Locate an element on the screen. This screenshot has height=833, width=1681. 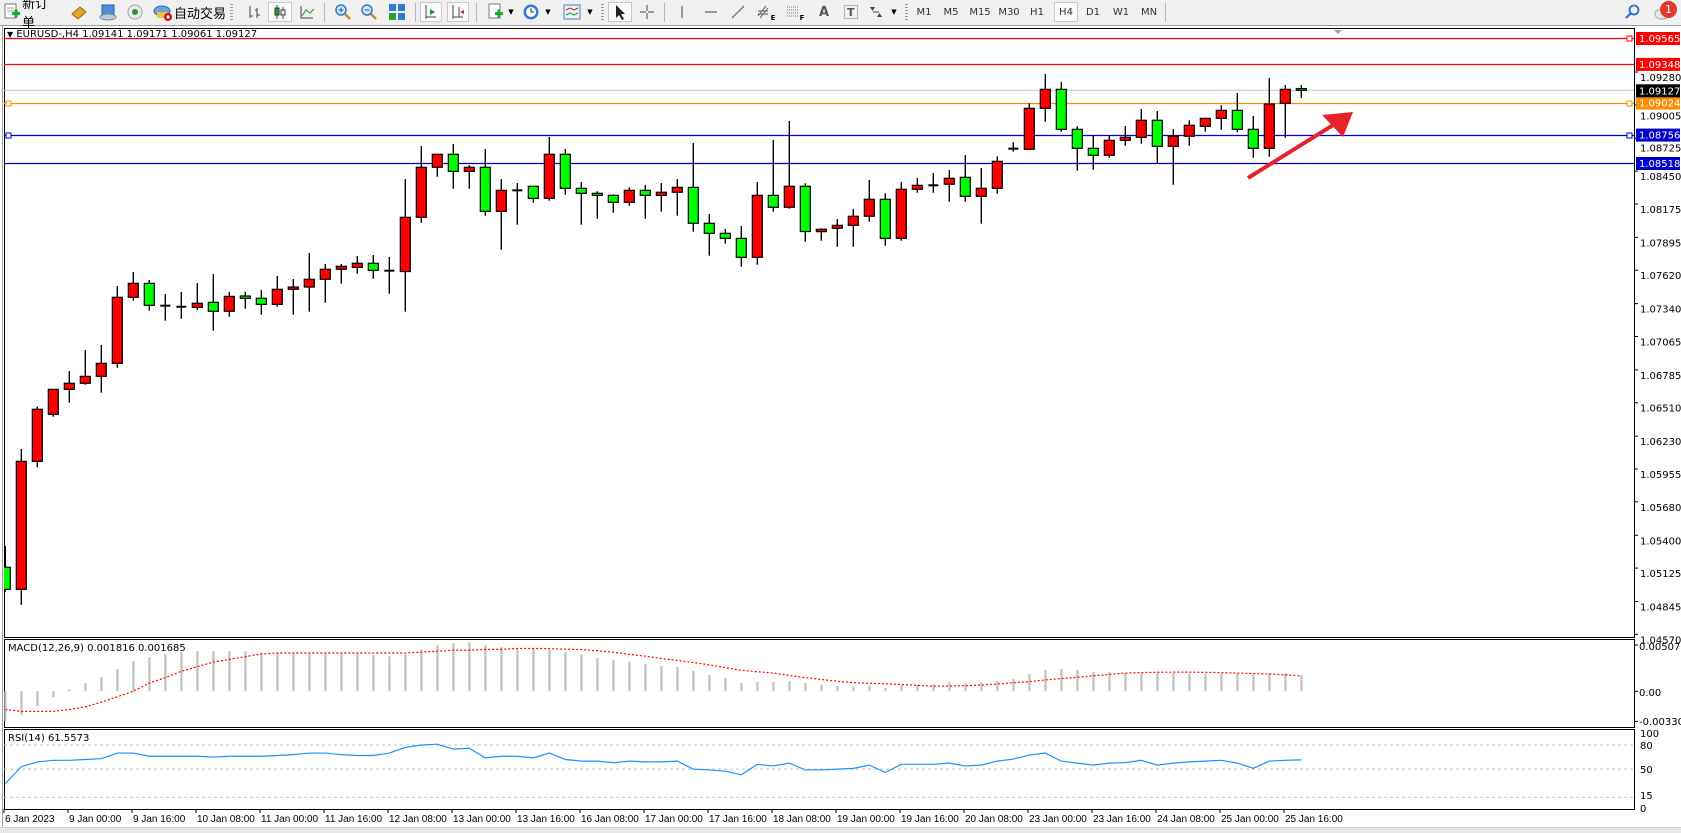
period-button-w1: W1 is located at coordinates (1121, 12).